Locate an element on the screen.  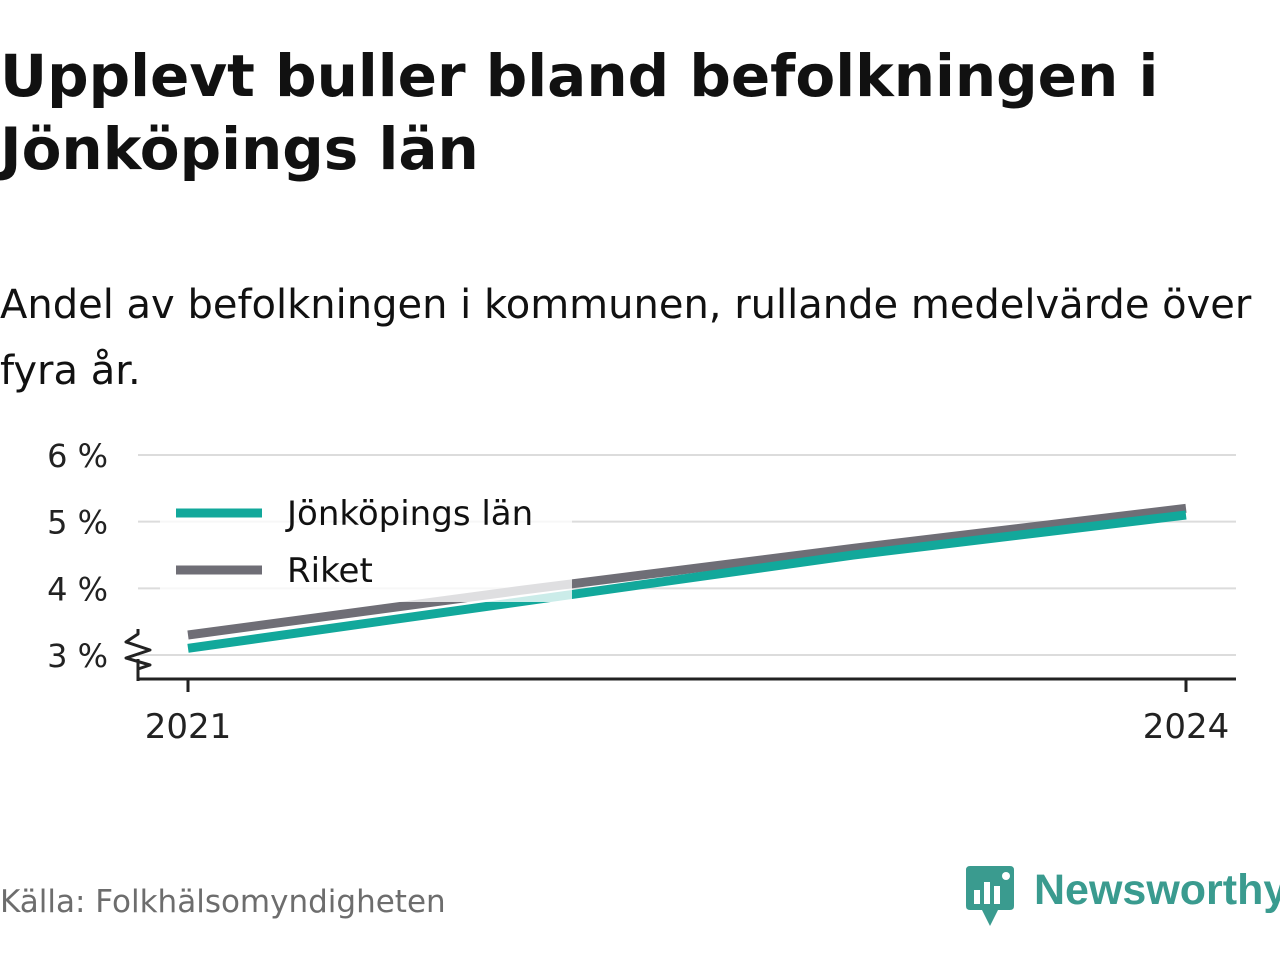
y-tick-label: 3 % is located at coordinates (77, 656).